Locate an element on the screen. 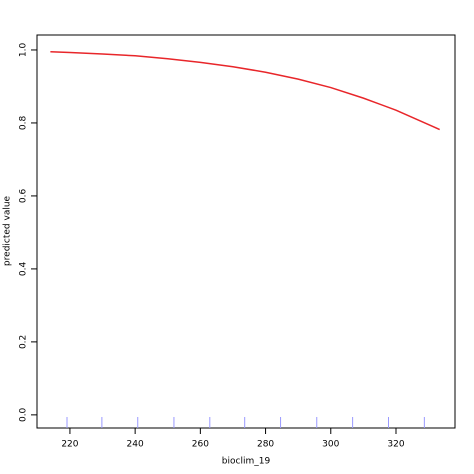 The width and height of the screenshot is (474, 474). x-axis-label: bioclim_19 is located at coordinates (246, 462).